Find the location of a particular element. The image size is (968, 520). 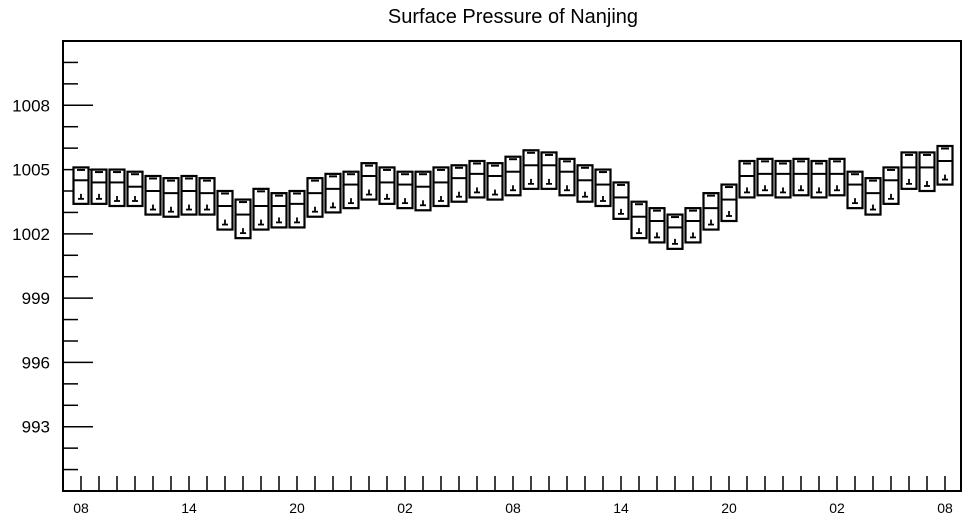

y-axis-labels: 993 996 999 1002 1005 1008 is located at coordinates (31, 266).